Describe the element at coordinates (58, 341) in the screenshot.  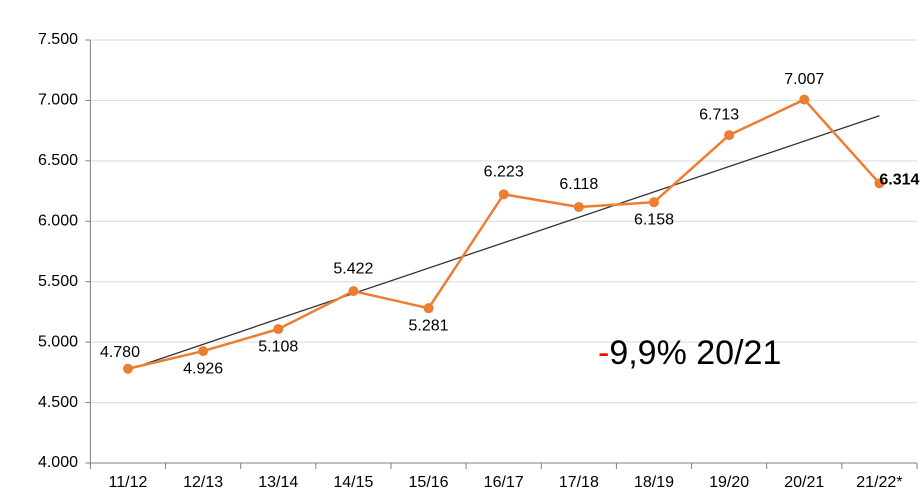
I see `y-tick-label: 5.000` at that location.